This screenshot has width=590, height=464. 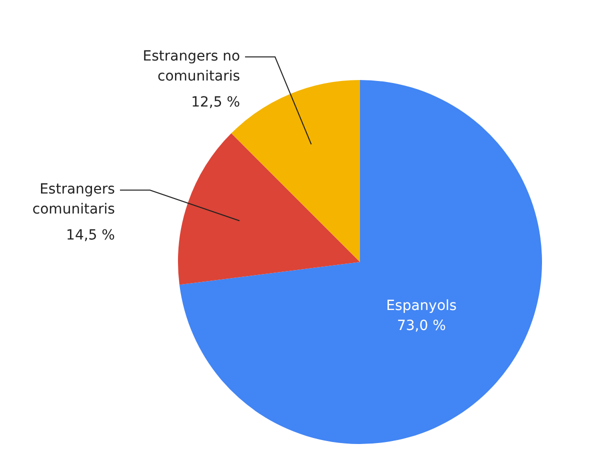 I want to click on data-label: 12,5 %, so click(x=215, y=102).